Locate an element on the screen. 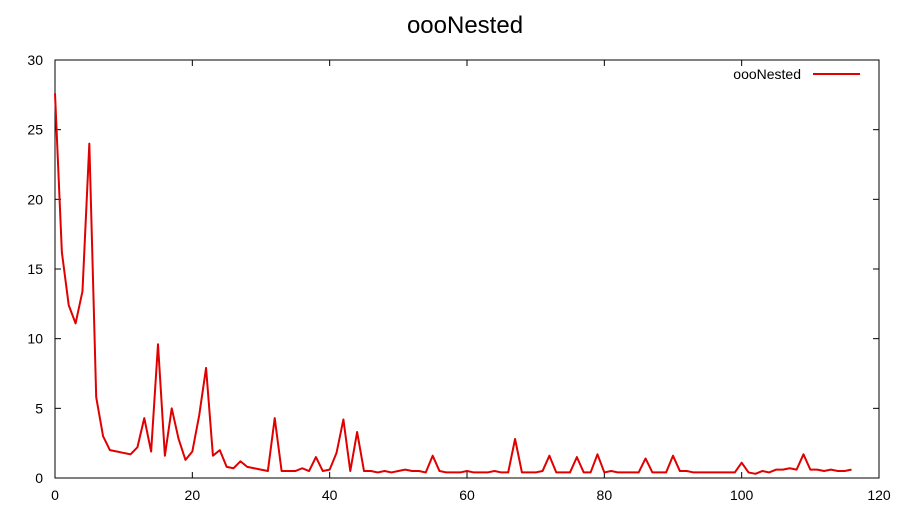  x-tick-label: 0 is located at coordinates (55, 495).